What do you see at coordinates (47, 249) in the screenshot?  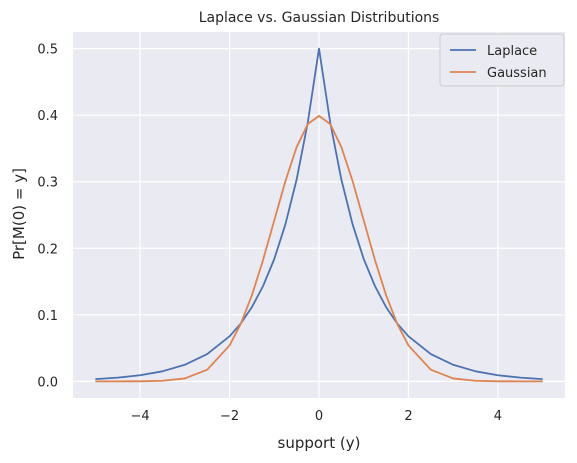 I see `y-tick-label: 0.2` at bounding box center [47, 249].